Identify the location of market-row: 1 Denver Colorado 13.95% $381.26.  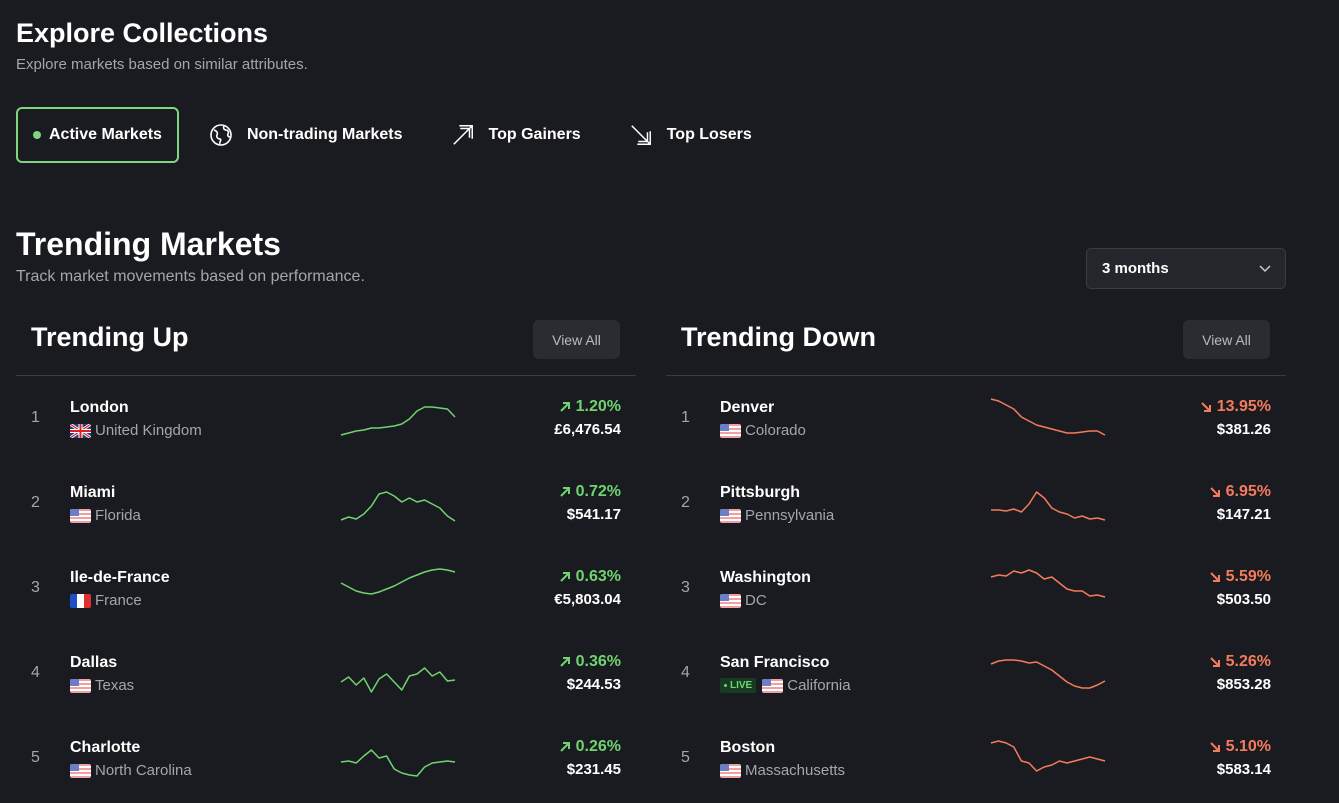
(976, 418).